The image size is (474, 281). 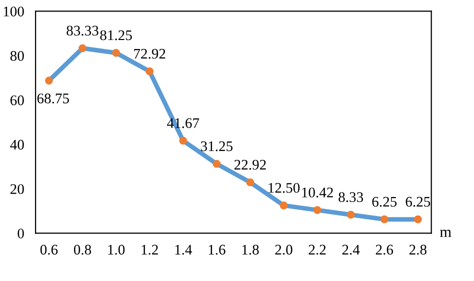 What do you see at coordinates (317, 249) in the screenshot?
I see `x-tick-label: 2.2` at bounding box center [317, 249].